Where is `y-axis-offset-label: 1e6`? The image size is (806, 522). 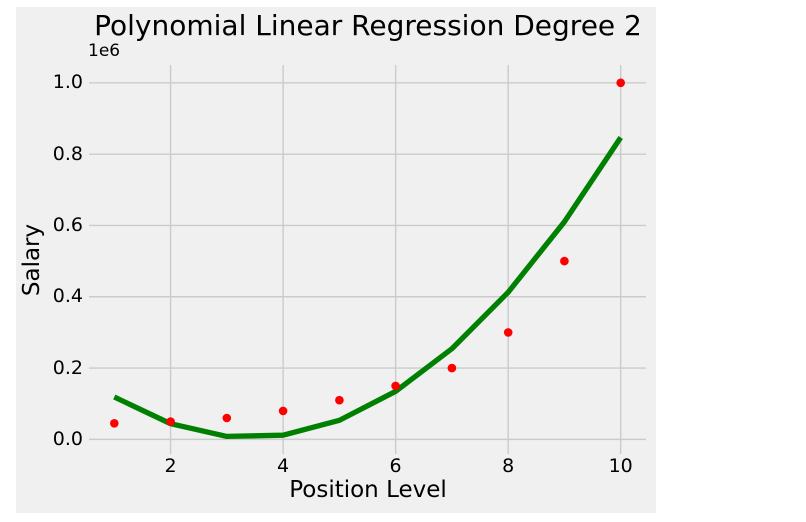 y-axis-offset-label: 1e6 is located at coordinates (104, 51).